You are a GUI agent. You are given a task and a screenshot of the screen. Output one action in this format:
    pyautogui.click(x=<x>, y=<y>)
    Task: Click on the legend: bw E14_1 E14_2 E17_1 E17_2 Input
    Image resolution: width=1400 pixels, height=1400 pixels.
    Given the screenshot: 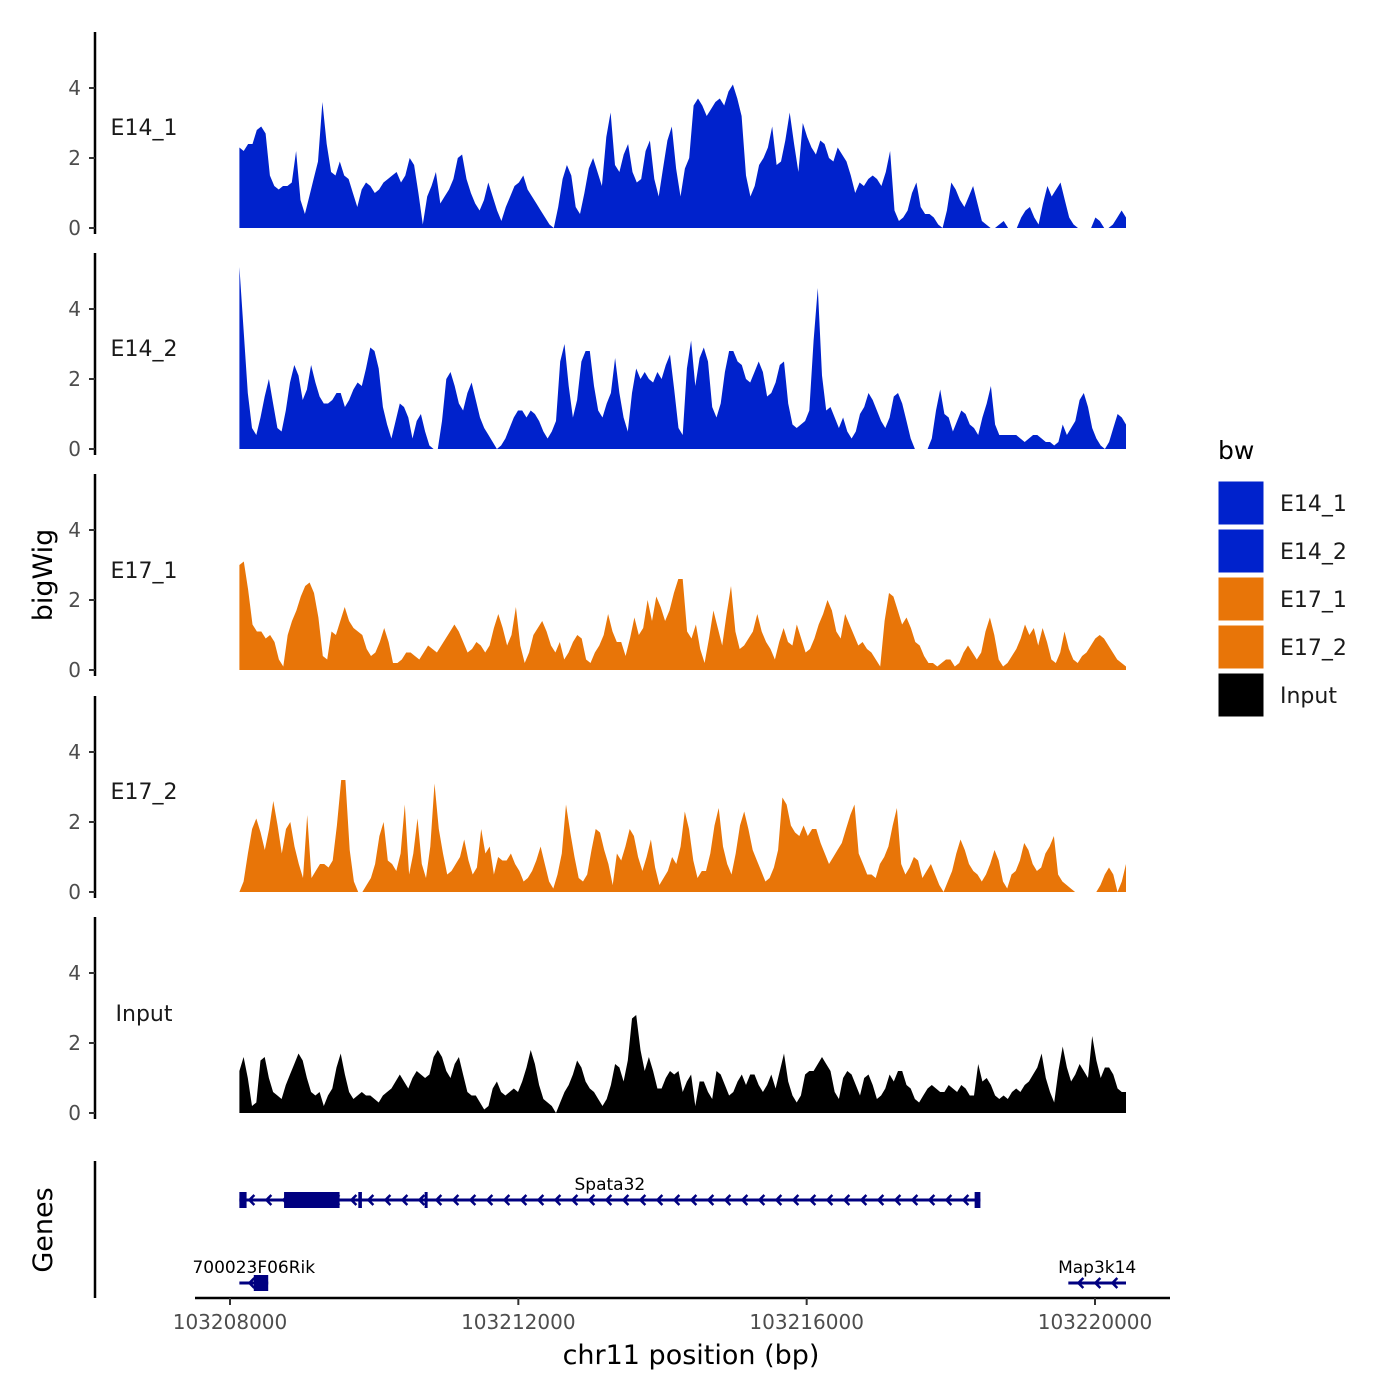 What is the action you would take?
    pyautogui.click(x=1282, y=577)
    